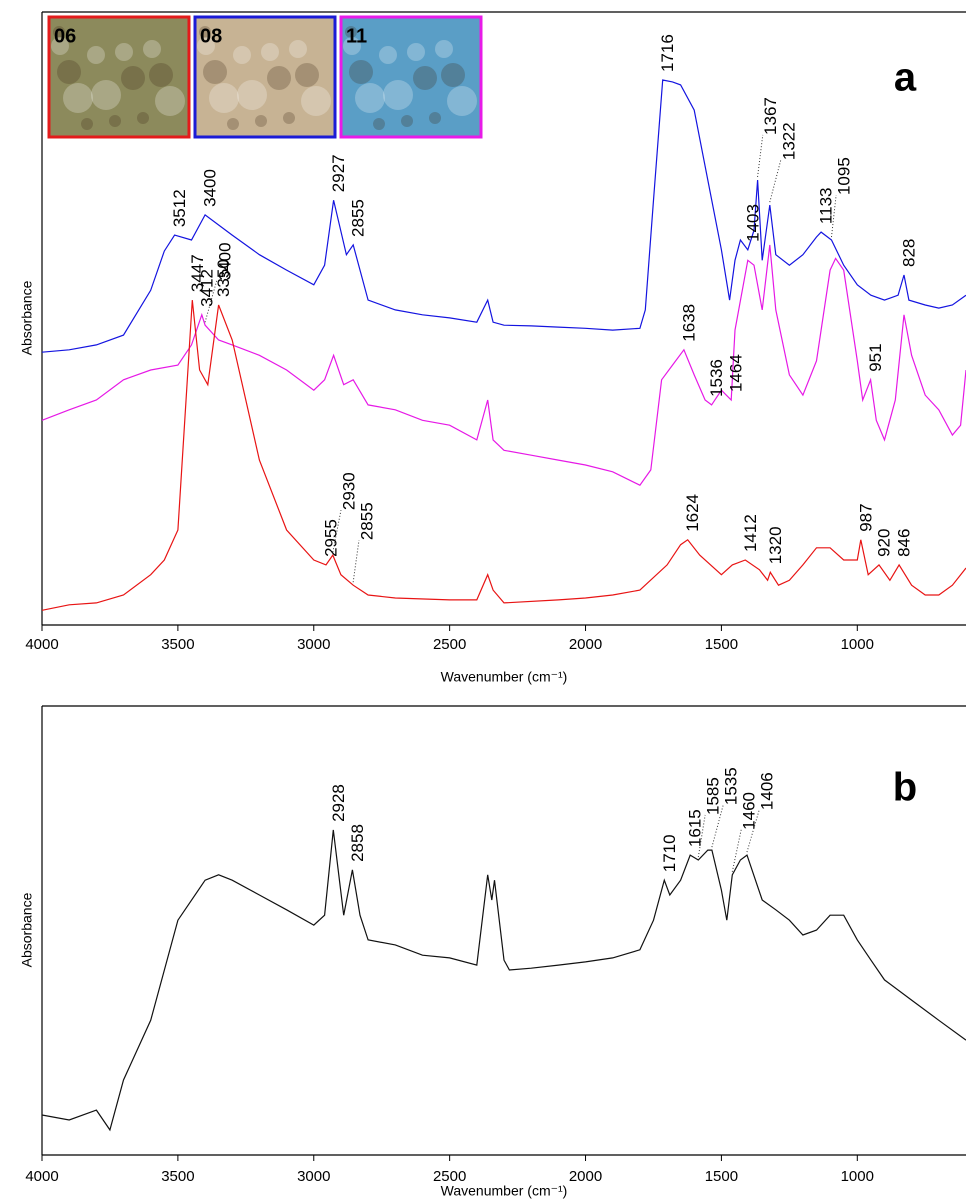  What do you see at coordinates (775, 545) in the screenshot?
I see `peak-label: 1320` at bounding box center [775, 545].